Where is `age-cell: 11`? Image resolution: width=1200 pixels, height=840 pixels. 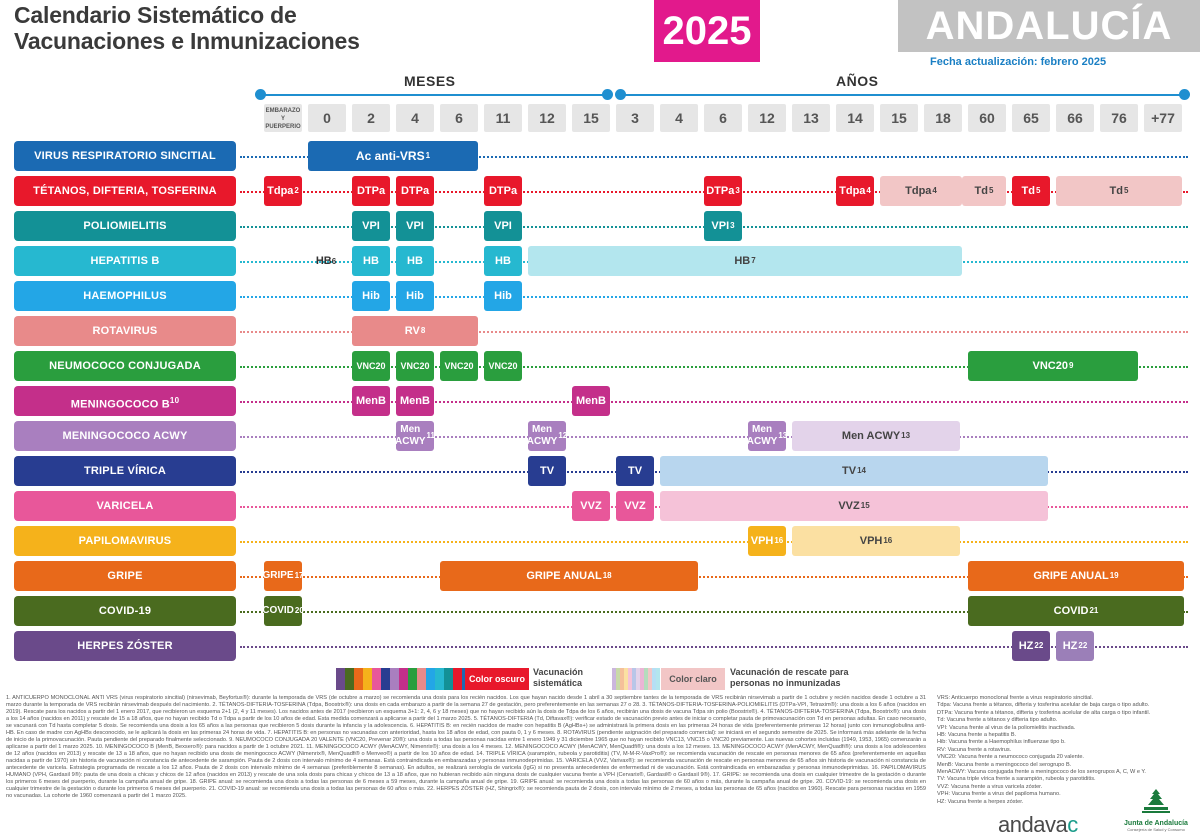 age-cell: 11 is located at coordinates (503, 118).